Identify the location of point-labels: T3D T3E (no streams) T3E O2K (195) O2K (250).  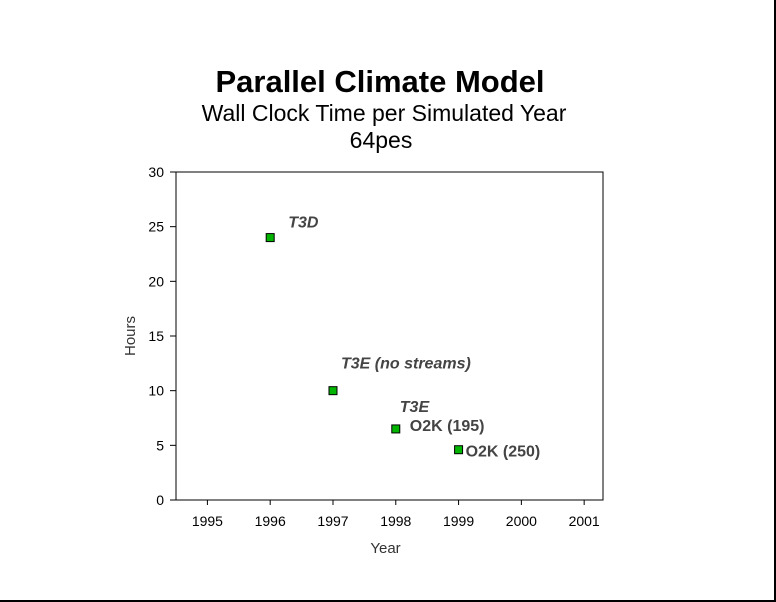
(414, 338).